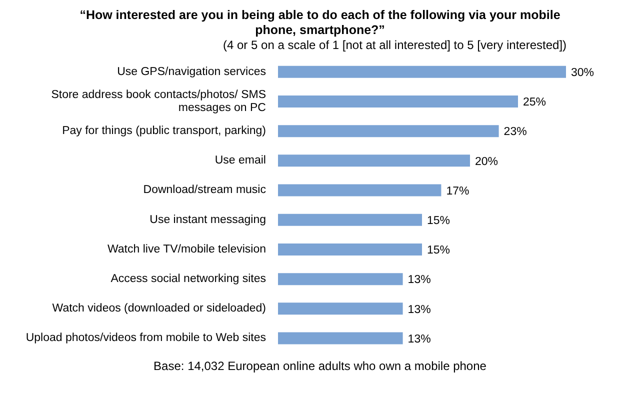 Image resolution: width=640 pixels, height=395 pixels. What do you see at coordinates (240, 160) in the screenshot?
I see `y-tick-label: Use email` at bounding box center [240, 160].